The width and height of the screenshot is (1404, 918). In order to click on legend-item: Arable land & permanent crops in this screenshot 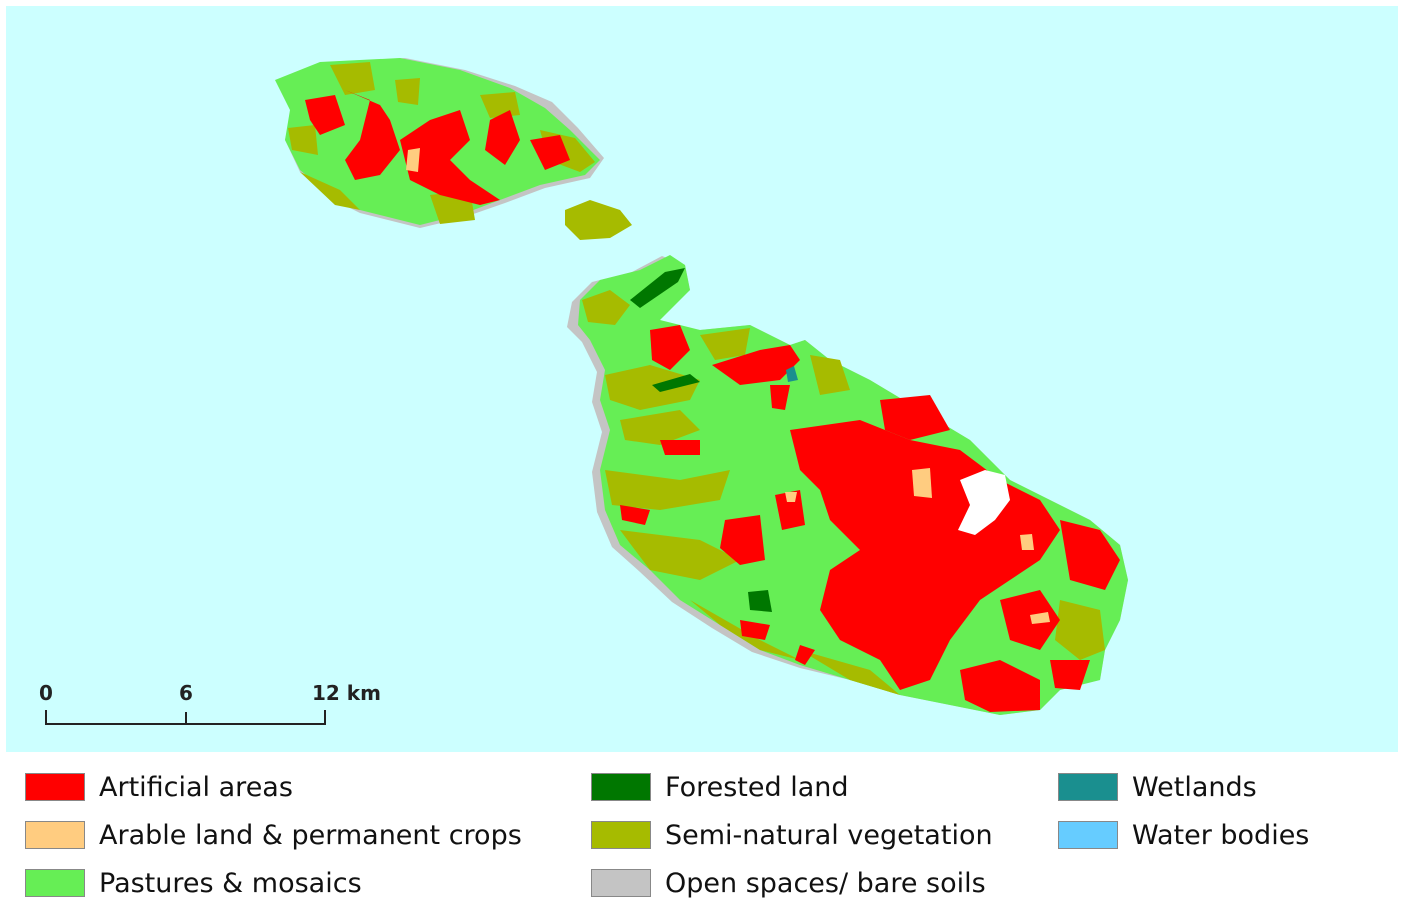, I will do `click(273, 835)`.